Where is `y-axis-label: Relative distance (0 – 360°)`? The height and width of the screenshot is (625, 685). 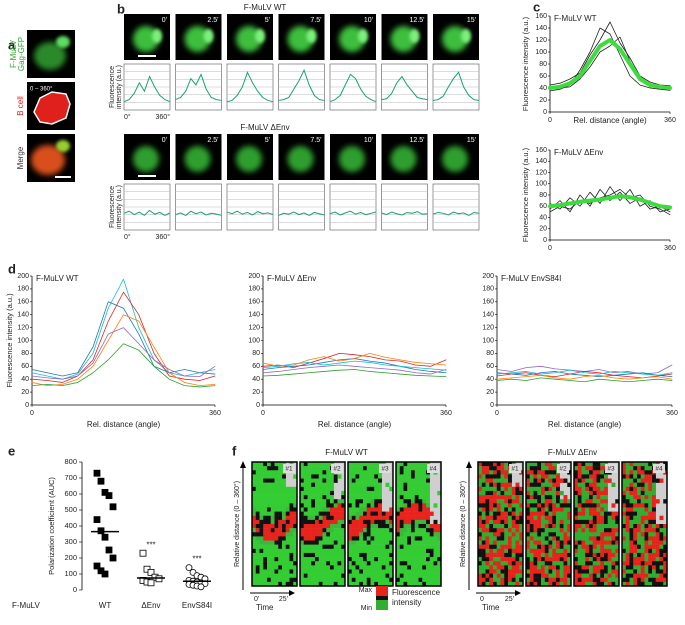 y-axis-label: Relative distance (0 – 360°) is located at coordinates (237, 524).